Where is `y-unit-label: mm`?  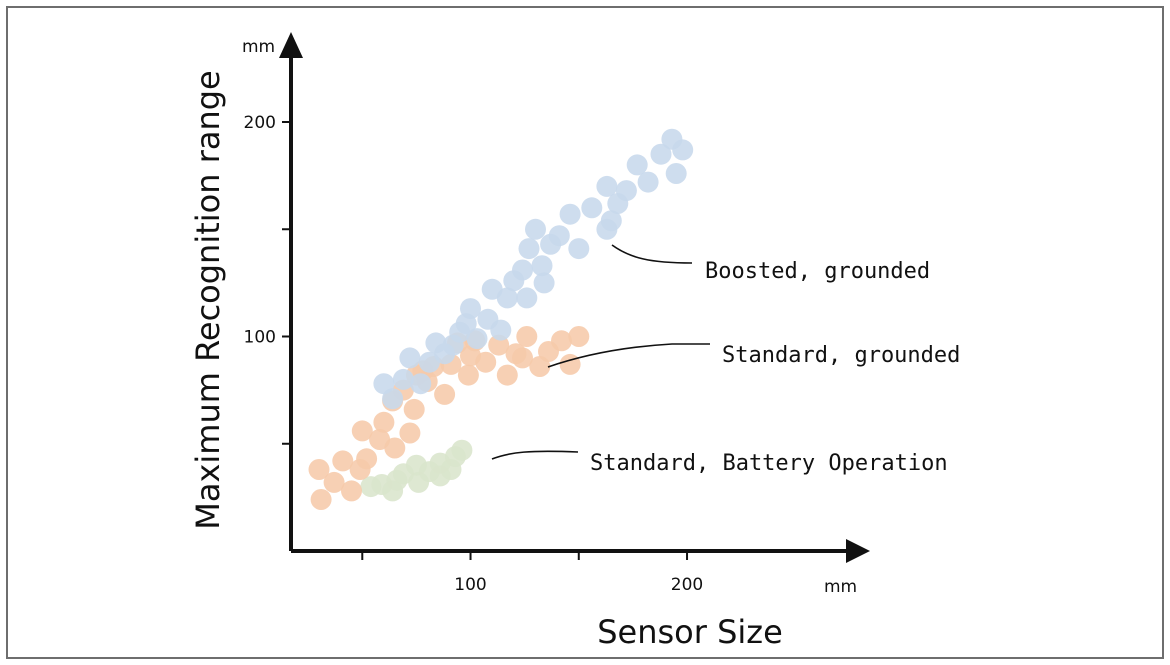 y-unit-label: mm is located at coordinates (258, 47).